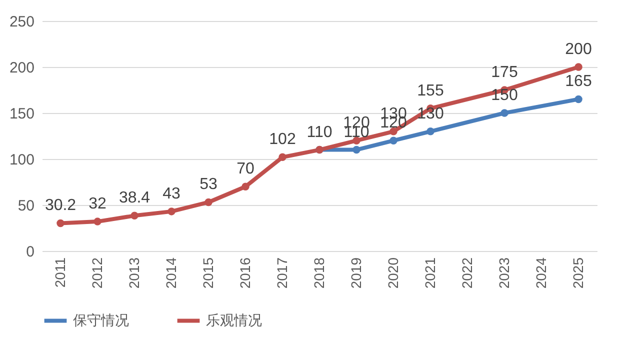  I want to click on x-tick-label: 2020, so click(393, 273).